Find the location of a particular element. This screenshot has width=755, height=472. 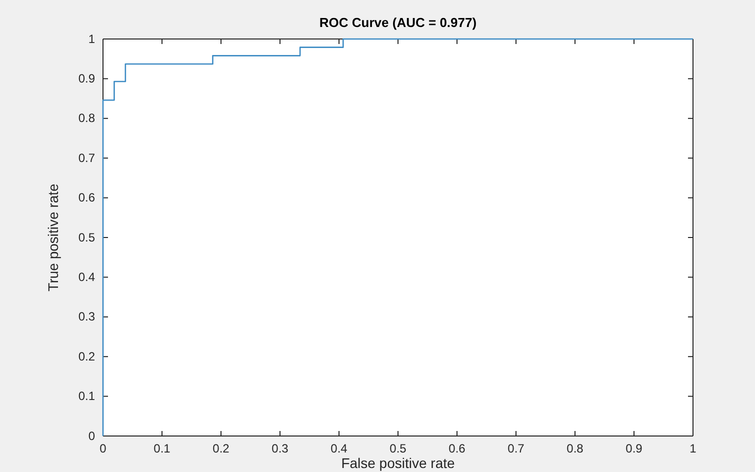

x-tick-label: 0.6 is located at coordinates (457, 449).